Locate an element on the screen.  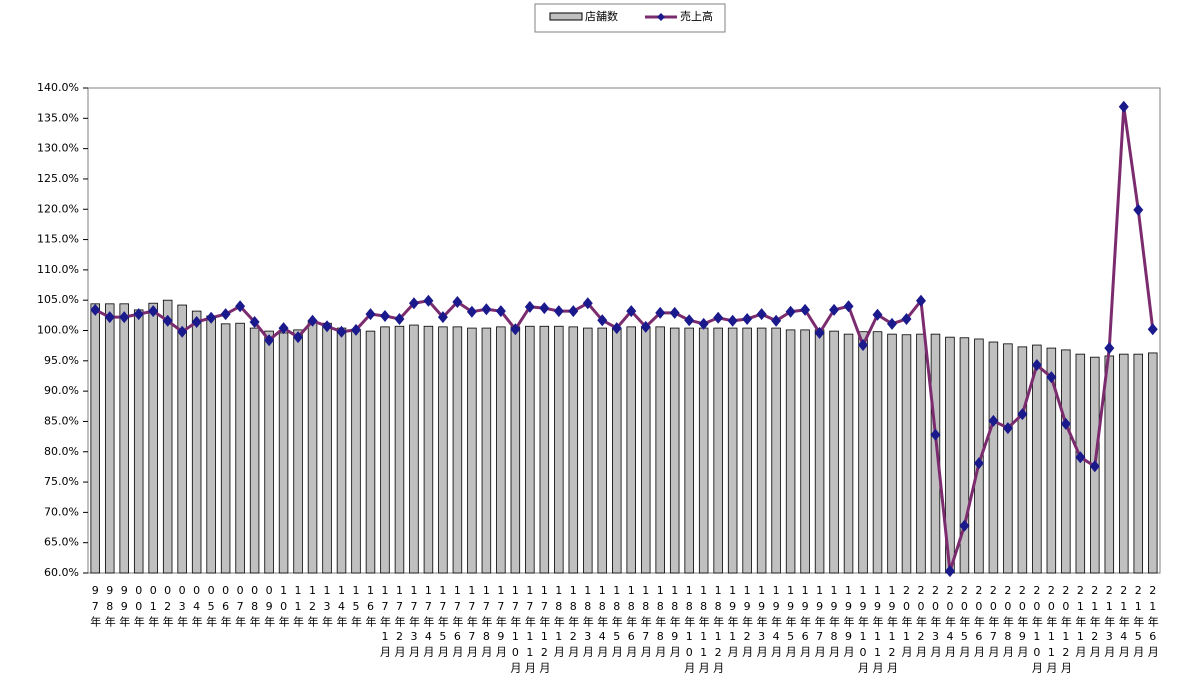
y-tick-label: 85.0% is located at coordinates (61, 420).